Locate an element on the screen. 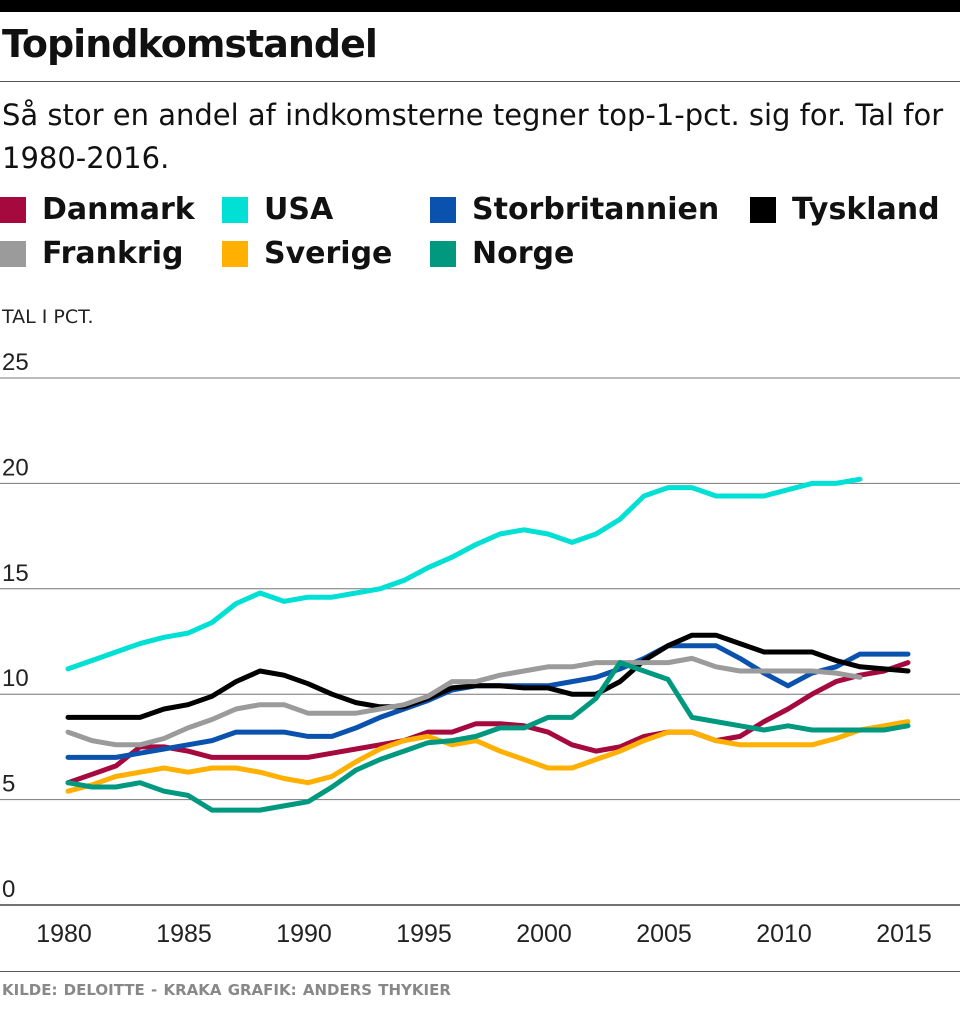  x-tick-label: 1985 is located at coordinates (184, 934).